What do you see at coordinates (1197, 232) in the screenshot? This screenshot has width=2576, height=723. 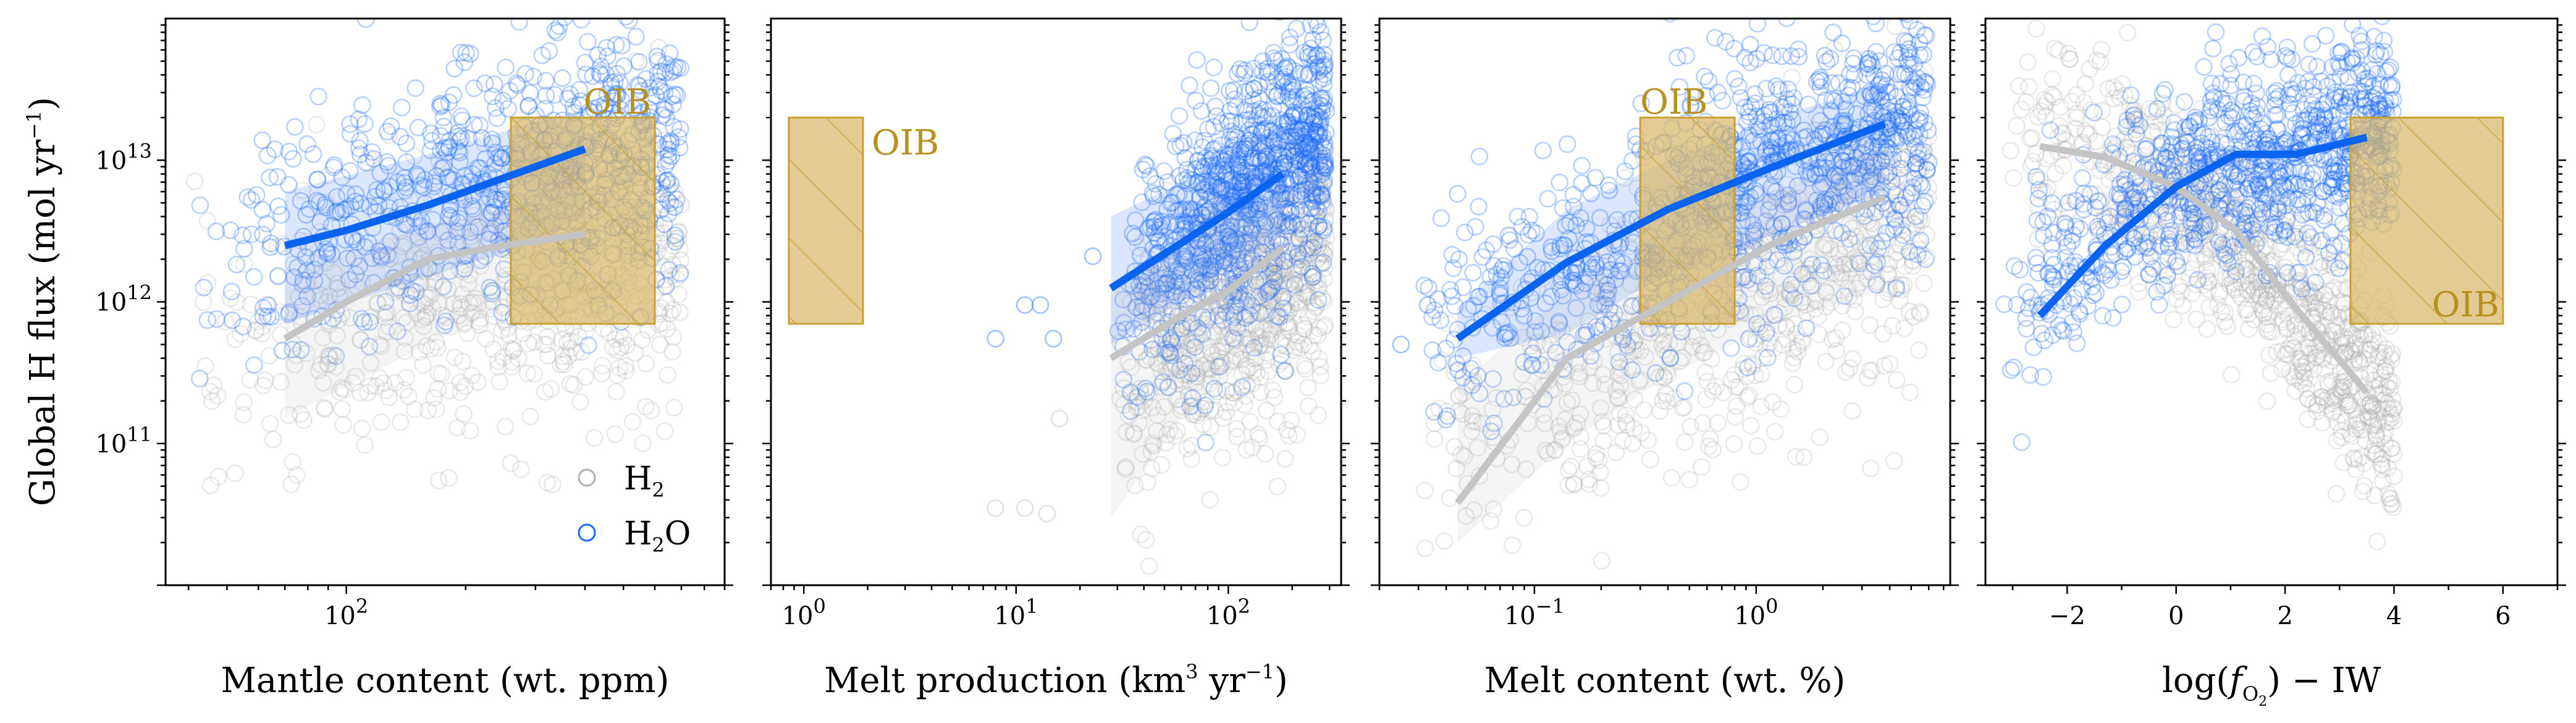 I see `trend-line-h2o` at bounding box center [1197, 232].